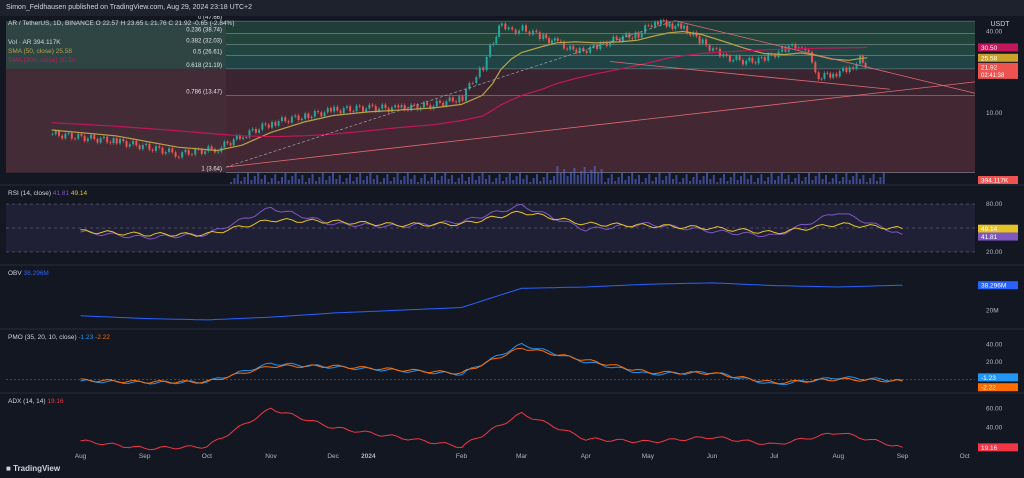 The height and width of the screenshot is (478, 1024). What do you see at coordinates (993, 286) in the screenshot?
I see `obv-badge: 38.296M` at bounding box center [993, 286].